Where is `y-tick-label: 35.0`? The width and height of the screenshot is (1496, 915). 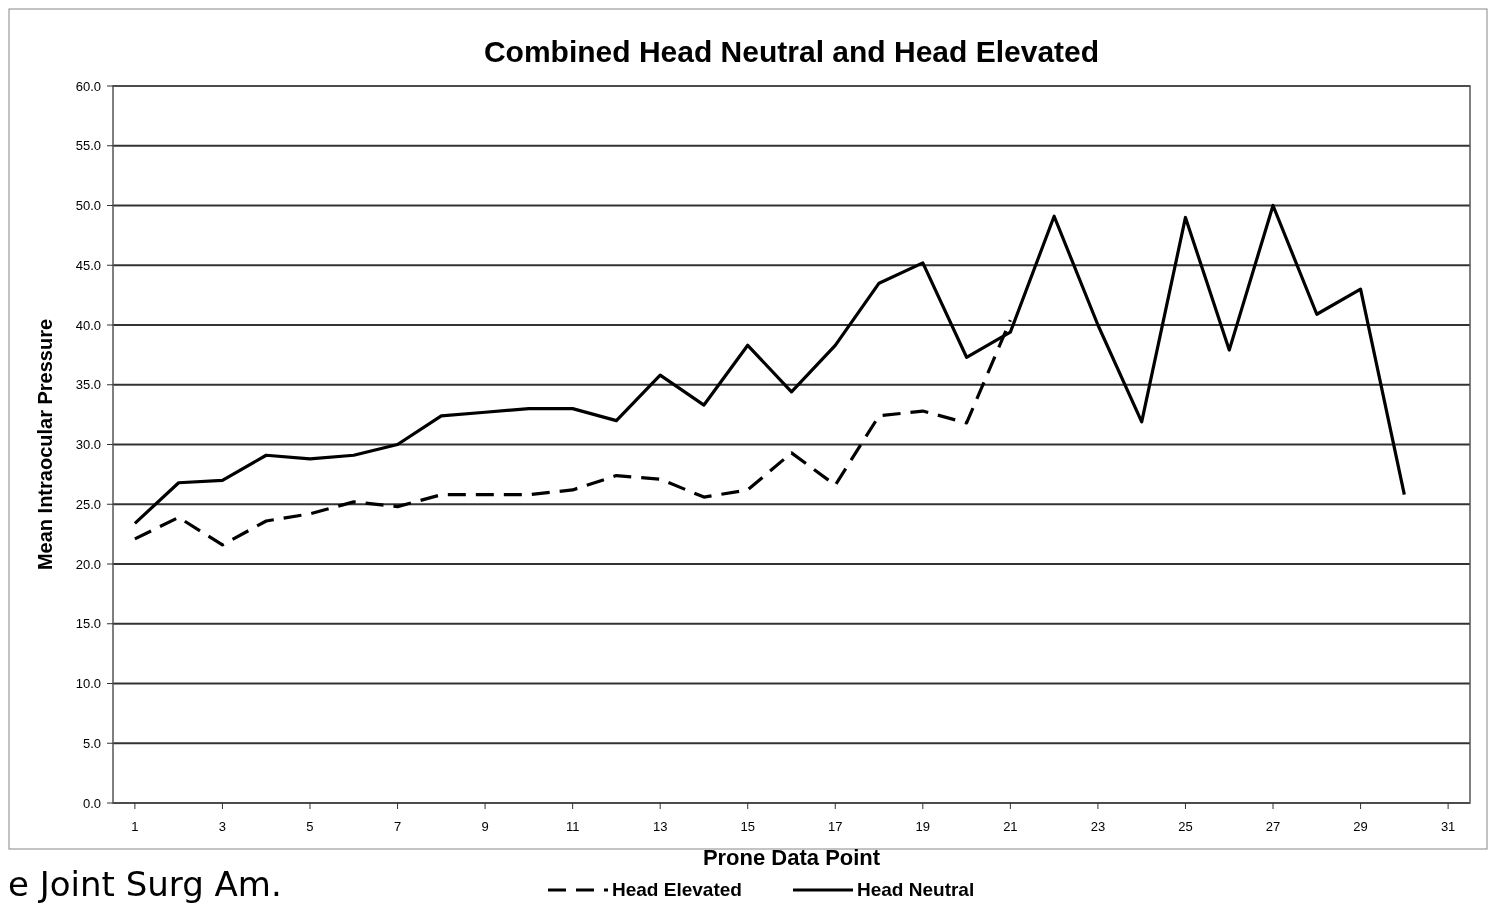 y-tick-label: 35.0 is located at coordinates (88, 385).